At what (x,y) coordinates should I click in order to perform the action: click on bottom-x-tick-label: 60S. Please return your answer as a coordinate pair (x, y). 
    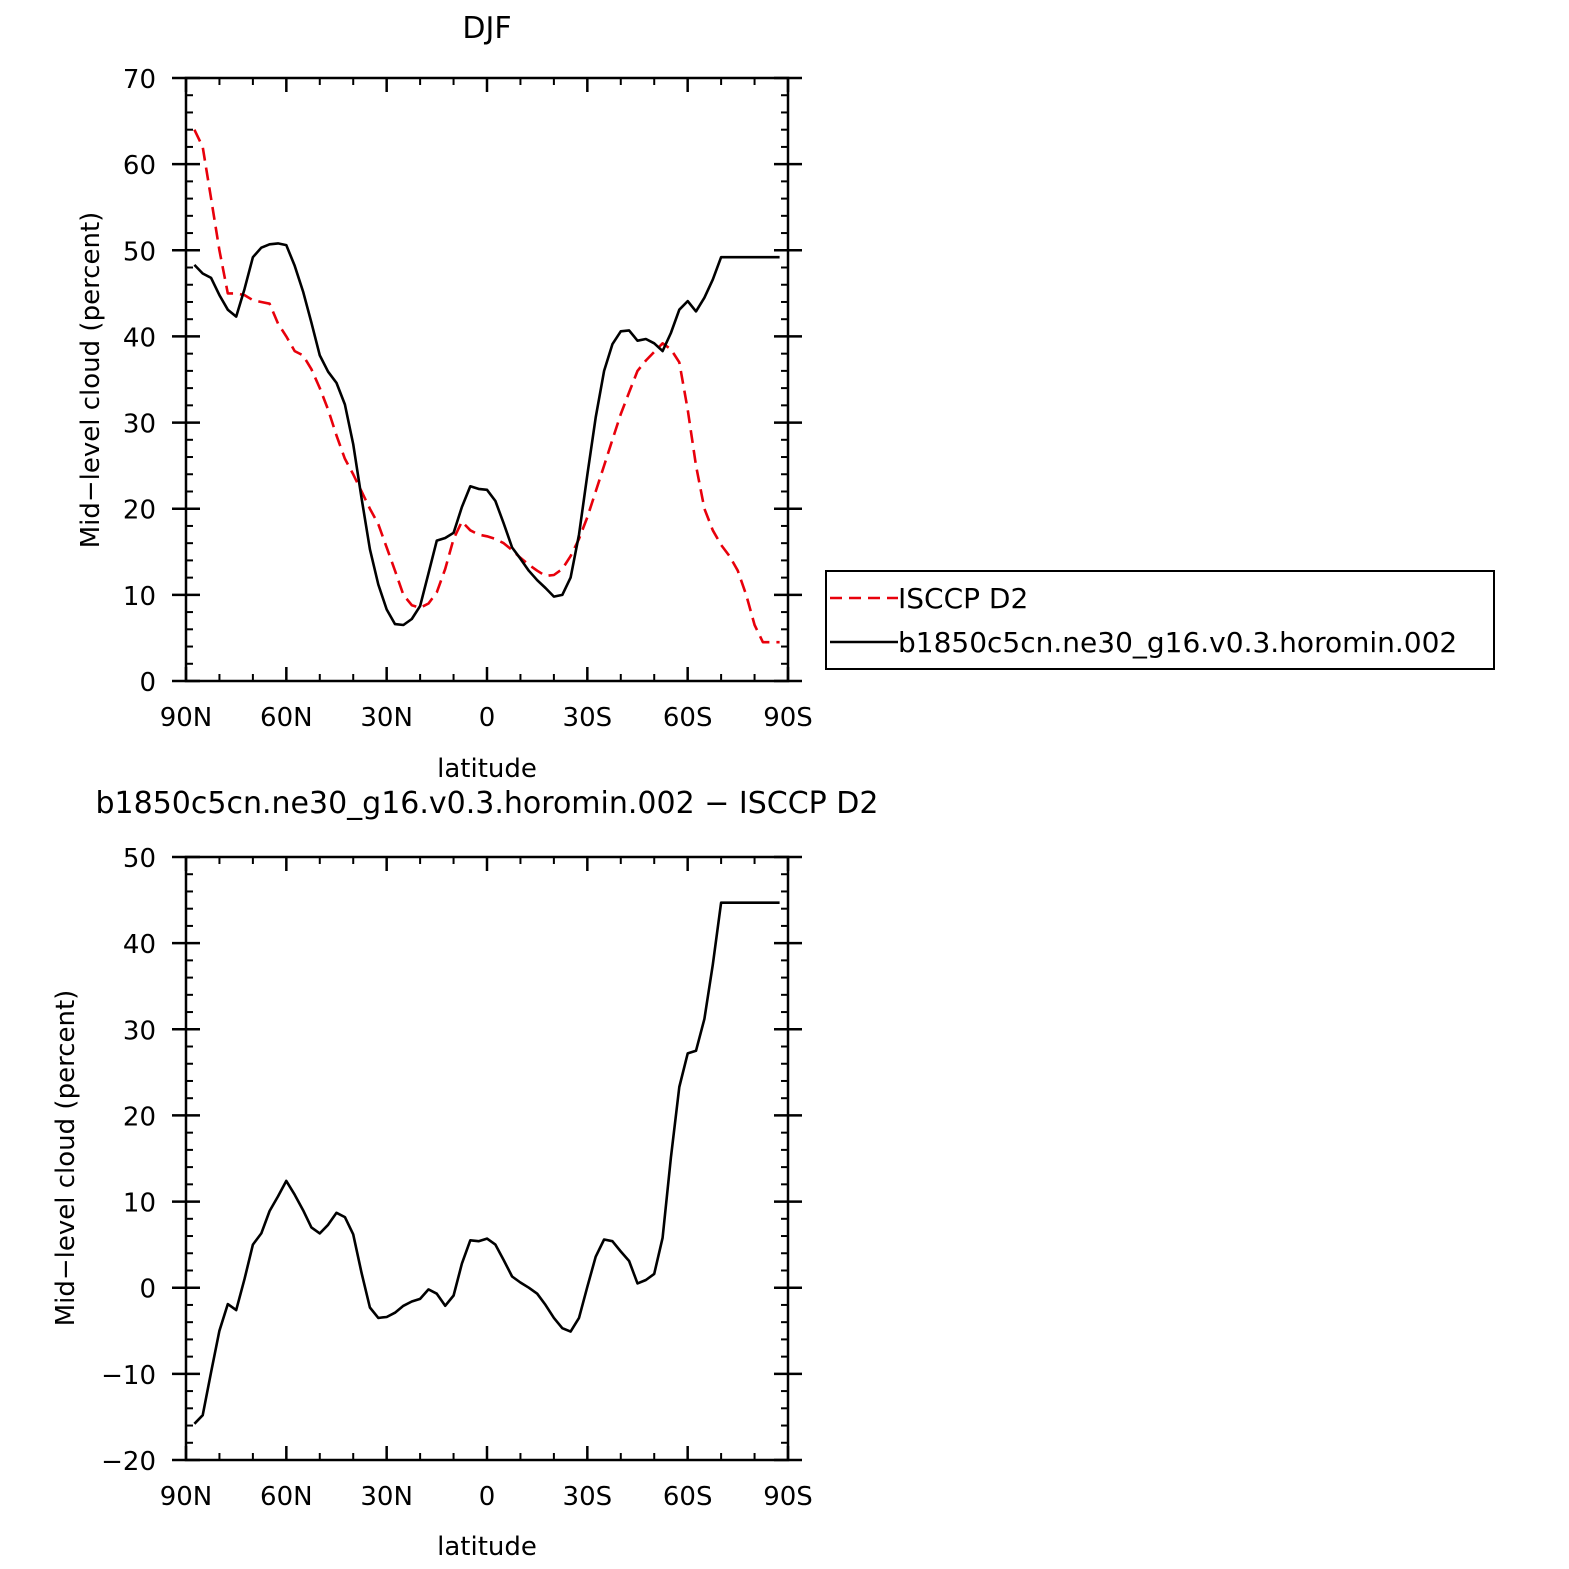
    Looking at the image, I should click on (688, 1497).